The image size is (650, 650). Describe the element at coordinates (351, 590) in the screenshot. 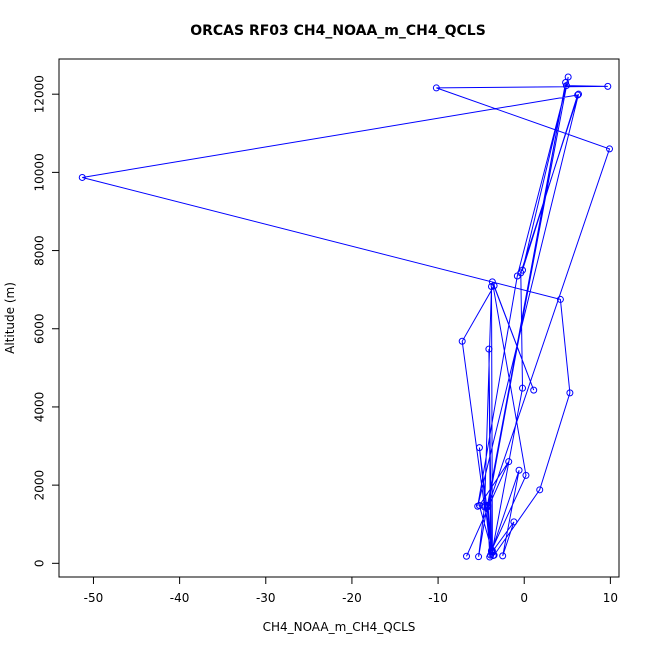

I see `x-axis: -50 -40 -30 -20 -10 0 10` at that location.